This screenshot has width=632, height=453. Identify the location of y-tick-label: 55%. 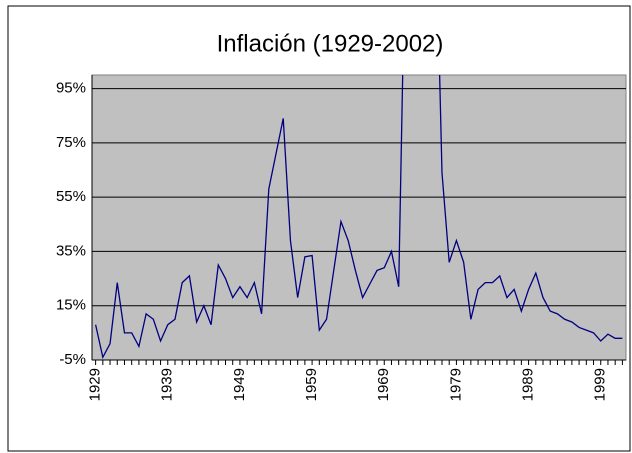
(71, 196).